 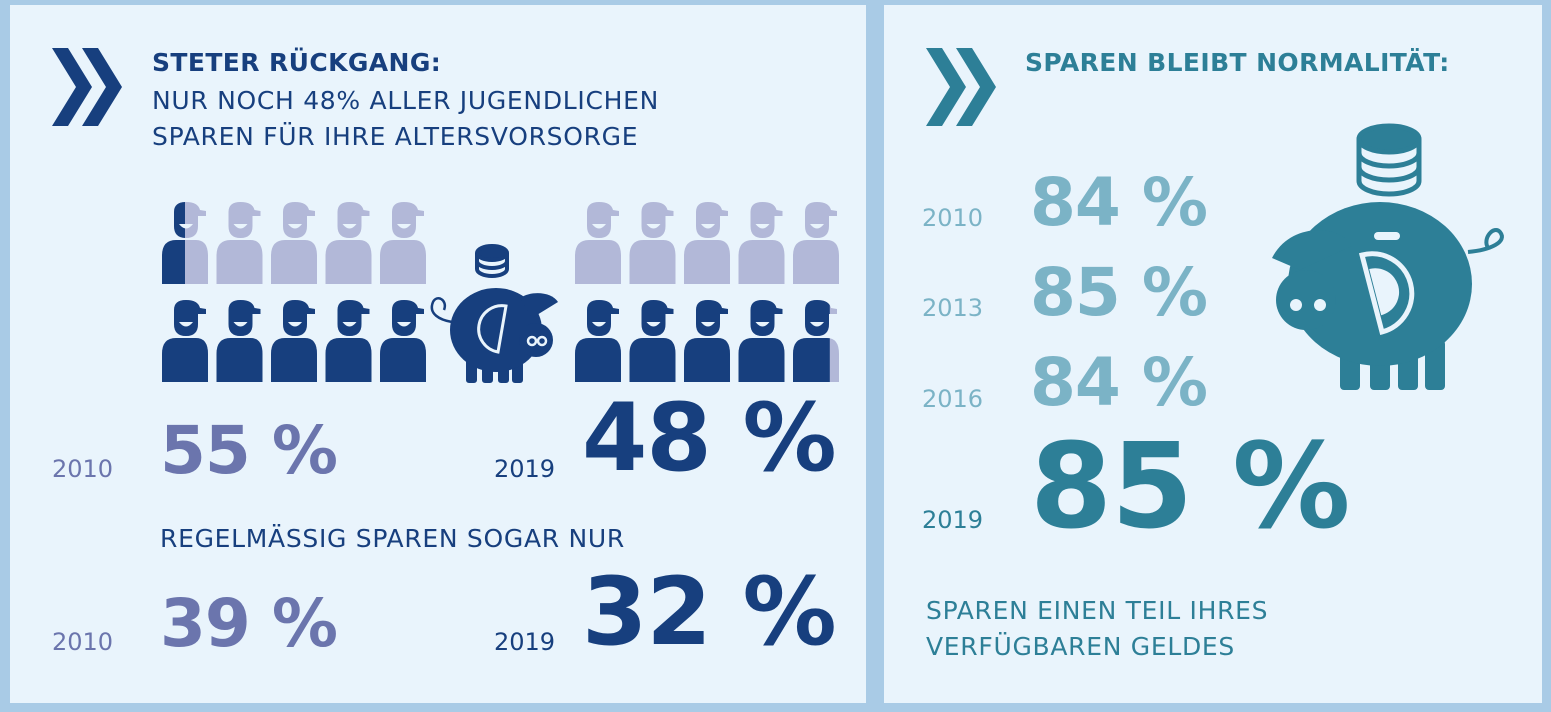 What do you see at coordinates (395, 136) in the screenshot?
I see `left-subtitle-line2: SPAREN FÜR IHRE ALTERSVORSORGE` at bounding box center [395, 136].